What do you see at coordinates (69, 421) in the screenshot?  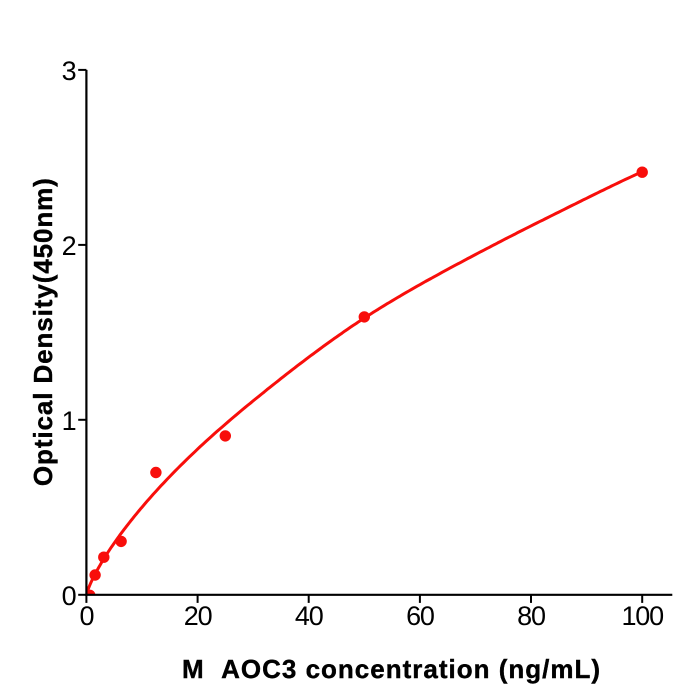 I see `svg-text: 1` at bounding box center [69, 421].